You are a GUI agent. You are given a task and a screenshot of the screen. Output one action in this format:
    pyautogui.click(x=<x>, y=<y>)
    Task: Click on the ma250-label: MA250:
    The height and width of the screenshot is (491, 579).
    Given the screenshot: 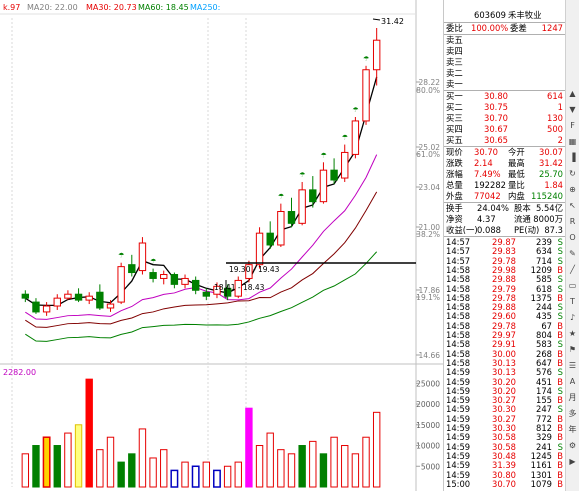 What is the action you would take?
    pyautogui.click(x=205, y=7)
    